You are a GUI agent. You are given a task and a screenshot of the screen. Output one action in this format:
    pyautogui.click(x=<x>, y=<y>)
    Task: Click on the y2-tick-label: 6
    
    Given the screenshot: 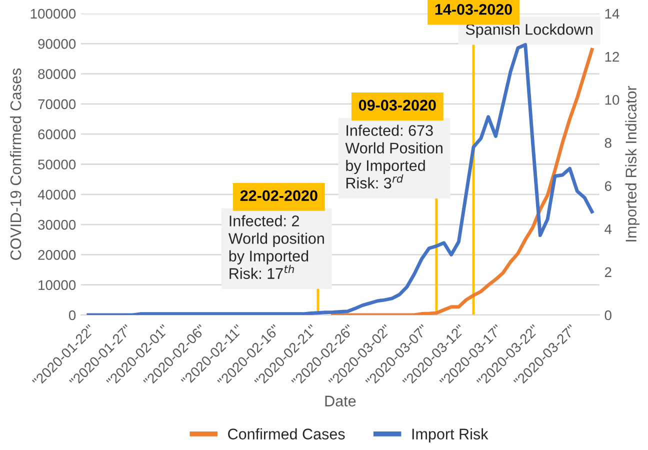 What is the action you would take?
    pyautogui.click(x=608, y=186)
    